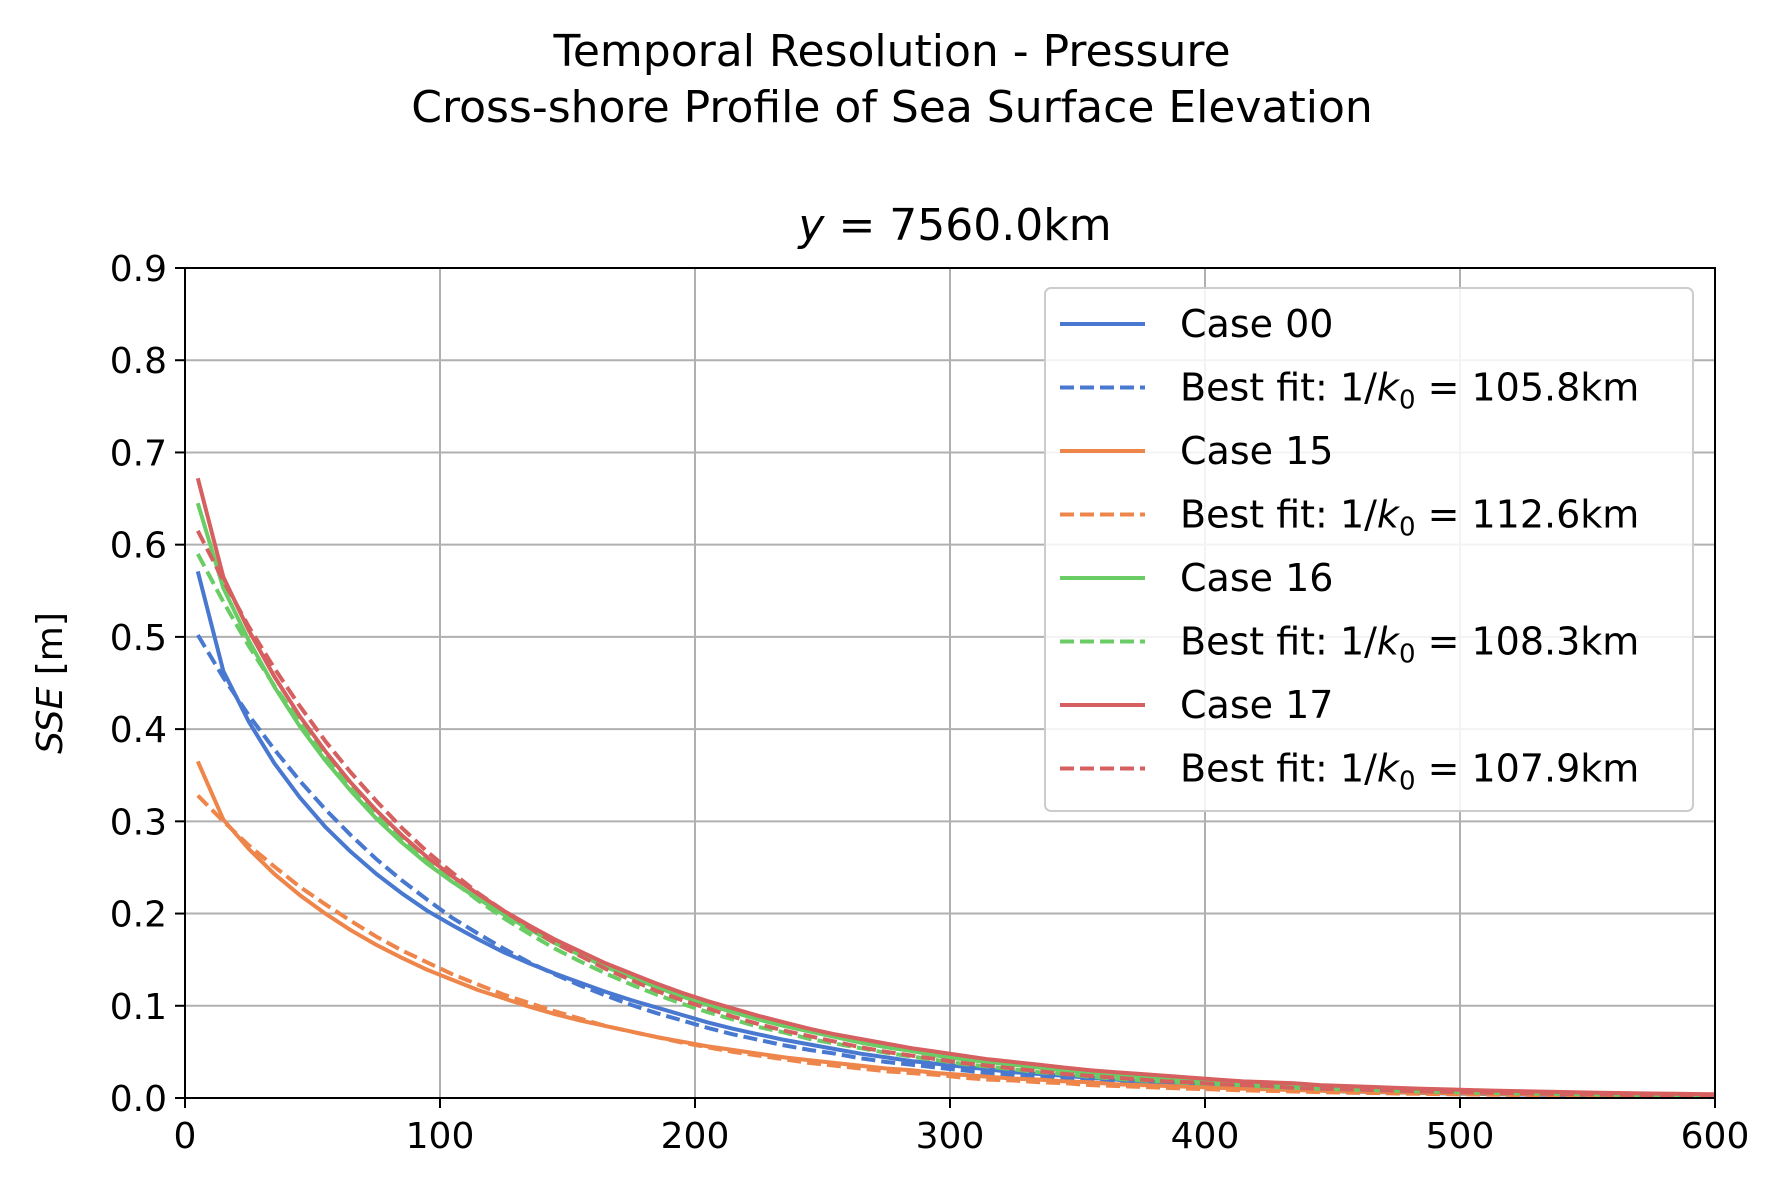  I want to click on x-tick-label: 100, so click(440, 1136).